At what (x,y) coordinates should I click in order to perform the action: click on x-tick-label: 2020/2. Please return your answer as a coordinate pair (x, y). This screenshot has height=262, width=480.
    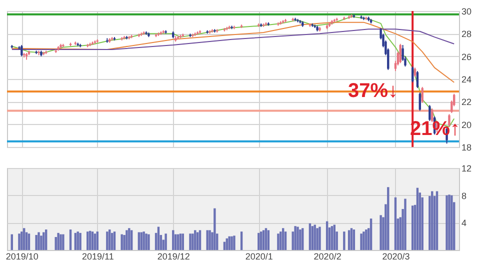
    Looking at the image, I should click on (328, 257).